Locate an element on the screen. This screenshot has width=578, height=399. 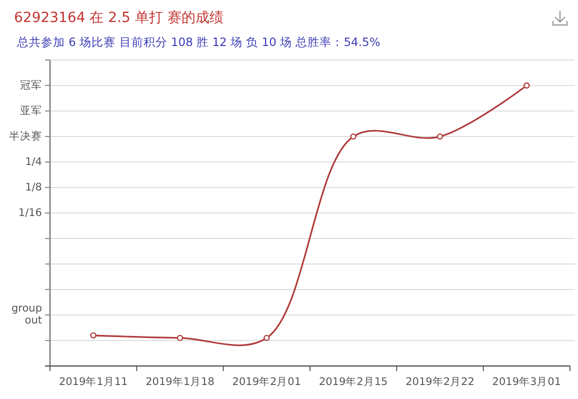
x-tick-label: 2019年2月01 is located at coordinates (267, 382).